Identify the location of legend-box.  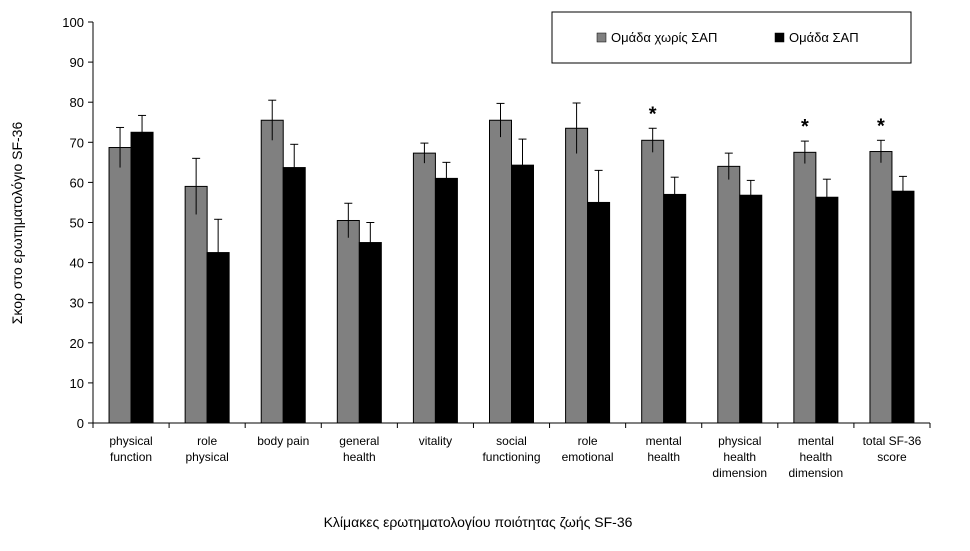
(731, 37).